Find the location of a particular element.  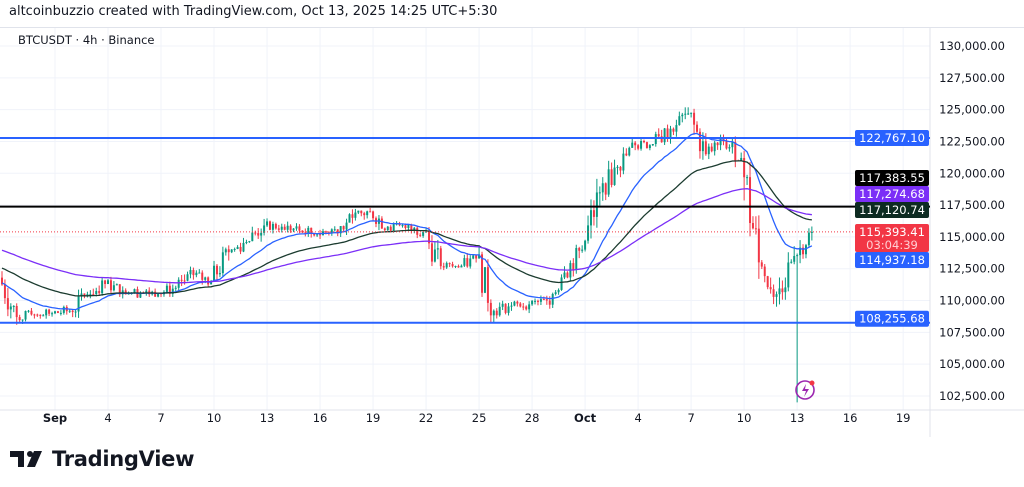

logo-text: TradingView is located at coordinates (123, 459).